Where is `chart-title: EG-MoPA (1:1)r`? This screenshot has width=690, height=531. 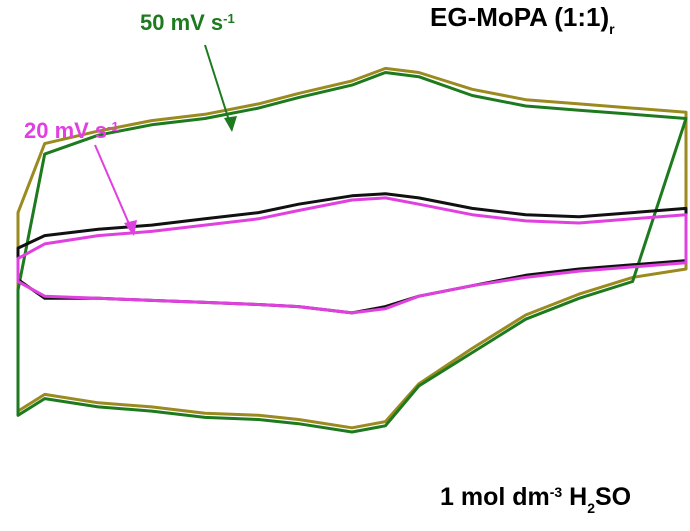
chart-title: EG-MoPA (1:1)r is located at coordinates (522, 19).